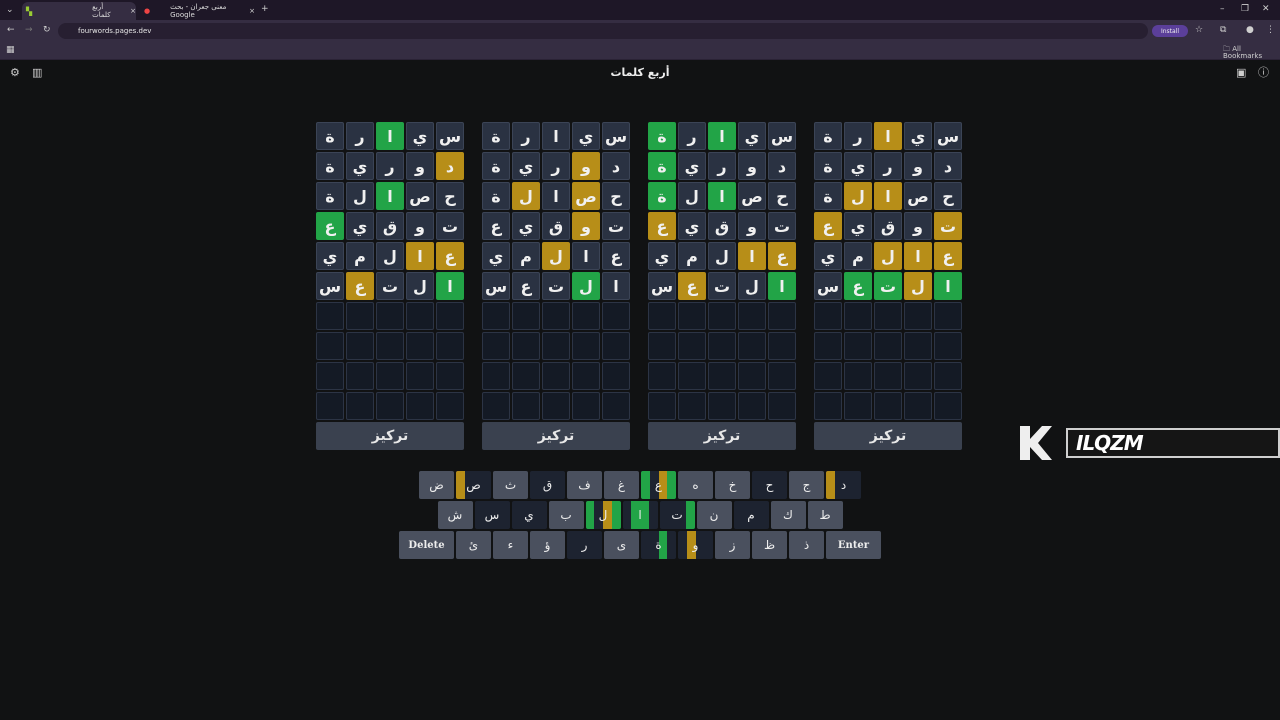 The height and width of the screenshot is (720, 1280). I want to click on key-label: ة, so click(658, 545).